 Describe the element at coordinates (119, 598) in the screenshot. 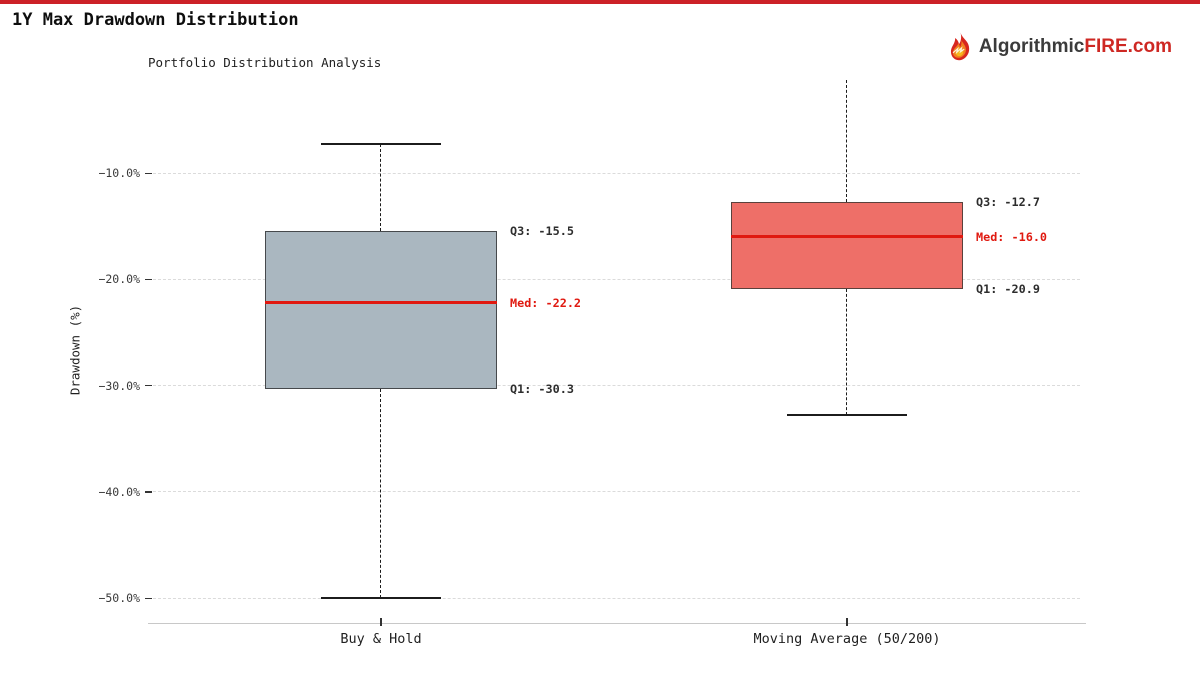

I see `y-tick-label: −50.0%` at that location.